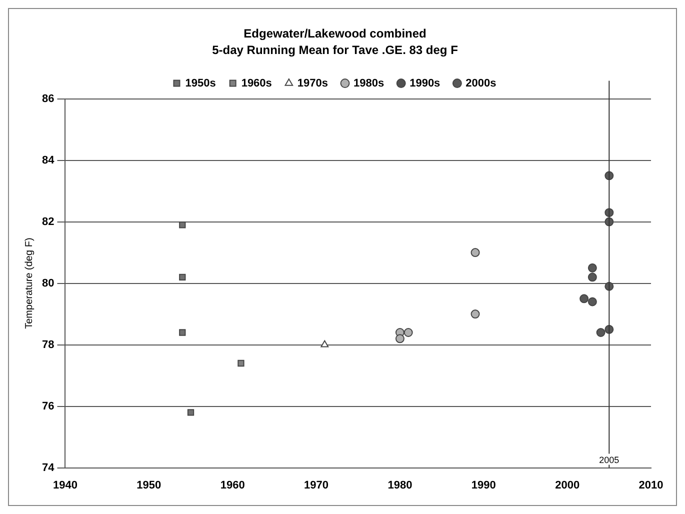 The width and height of the screenshot is (685, 514). What do you see at coordinates (369, 83) in the screenshot?
I see `legend-label: 1980s` at bounding box center [369, 83].